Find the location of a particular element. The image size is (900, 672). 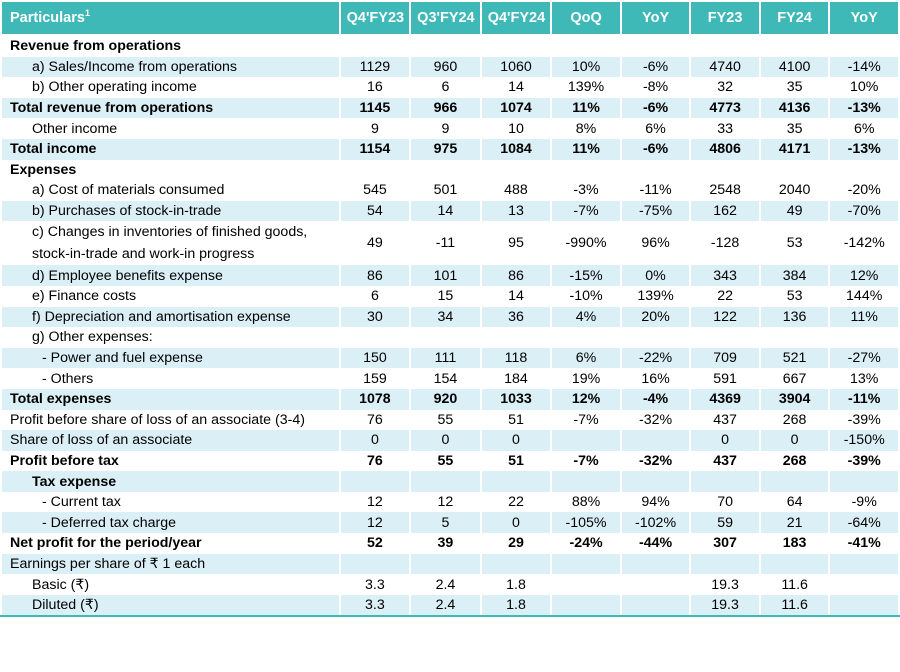

table-row: Earnings per share of ₹ 1 each is located at coordinates (450, 564).